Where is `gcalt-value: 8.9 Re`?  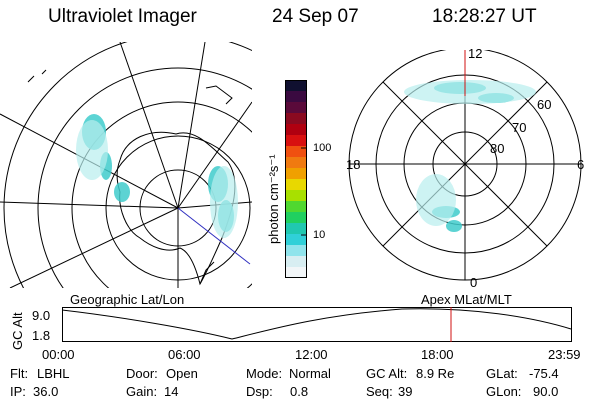 gcalt-value: 8.9 Re is located at coordinates (435, 373).